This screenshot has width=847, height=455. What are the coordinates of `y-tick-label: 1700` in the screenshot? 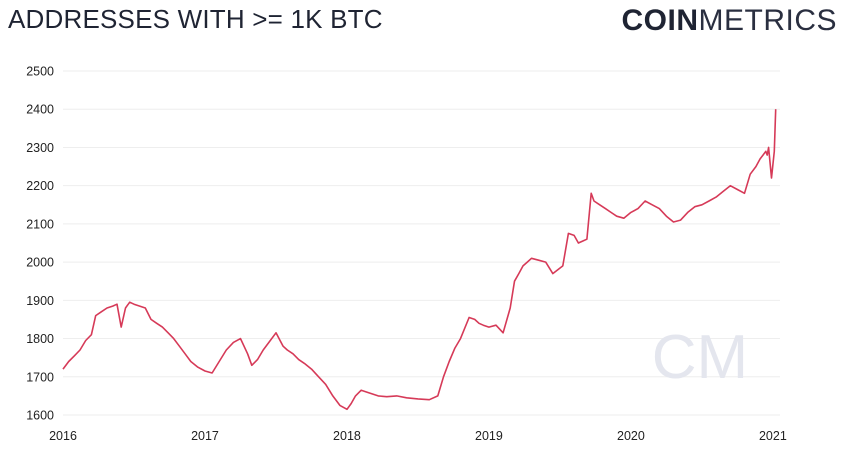 It's located at (40, 377).